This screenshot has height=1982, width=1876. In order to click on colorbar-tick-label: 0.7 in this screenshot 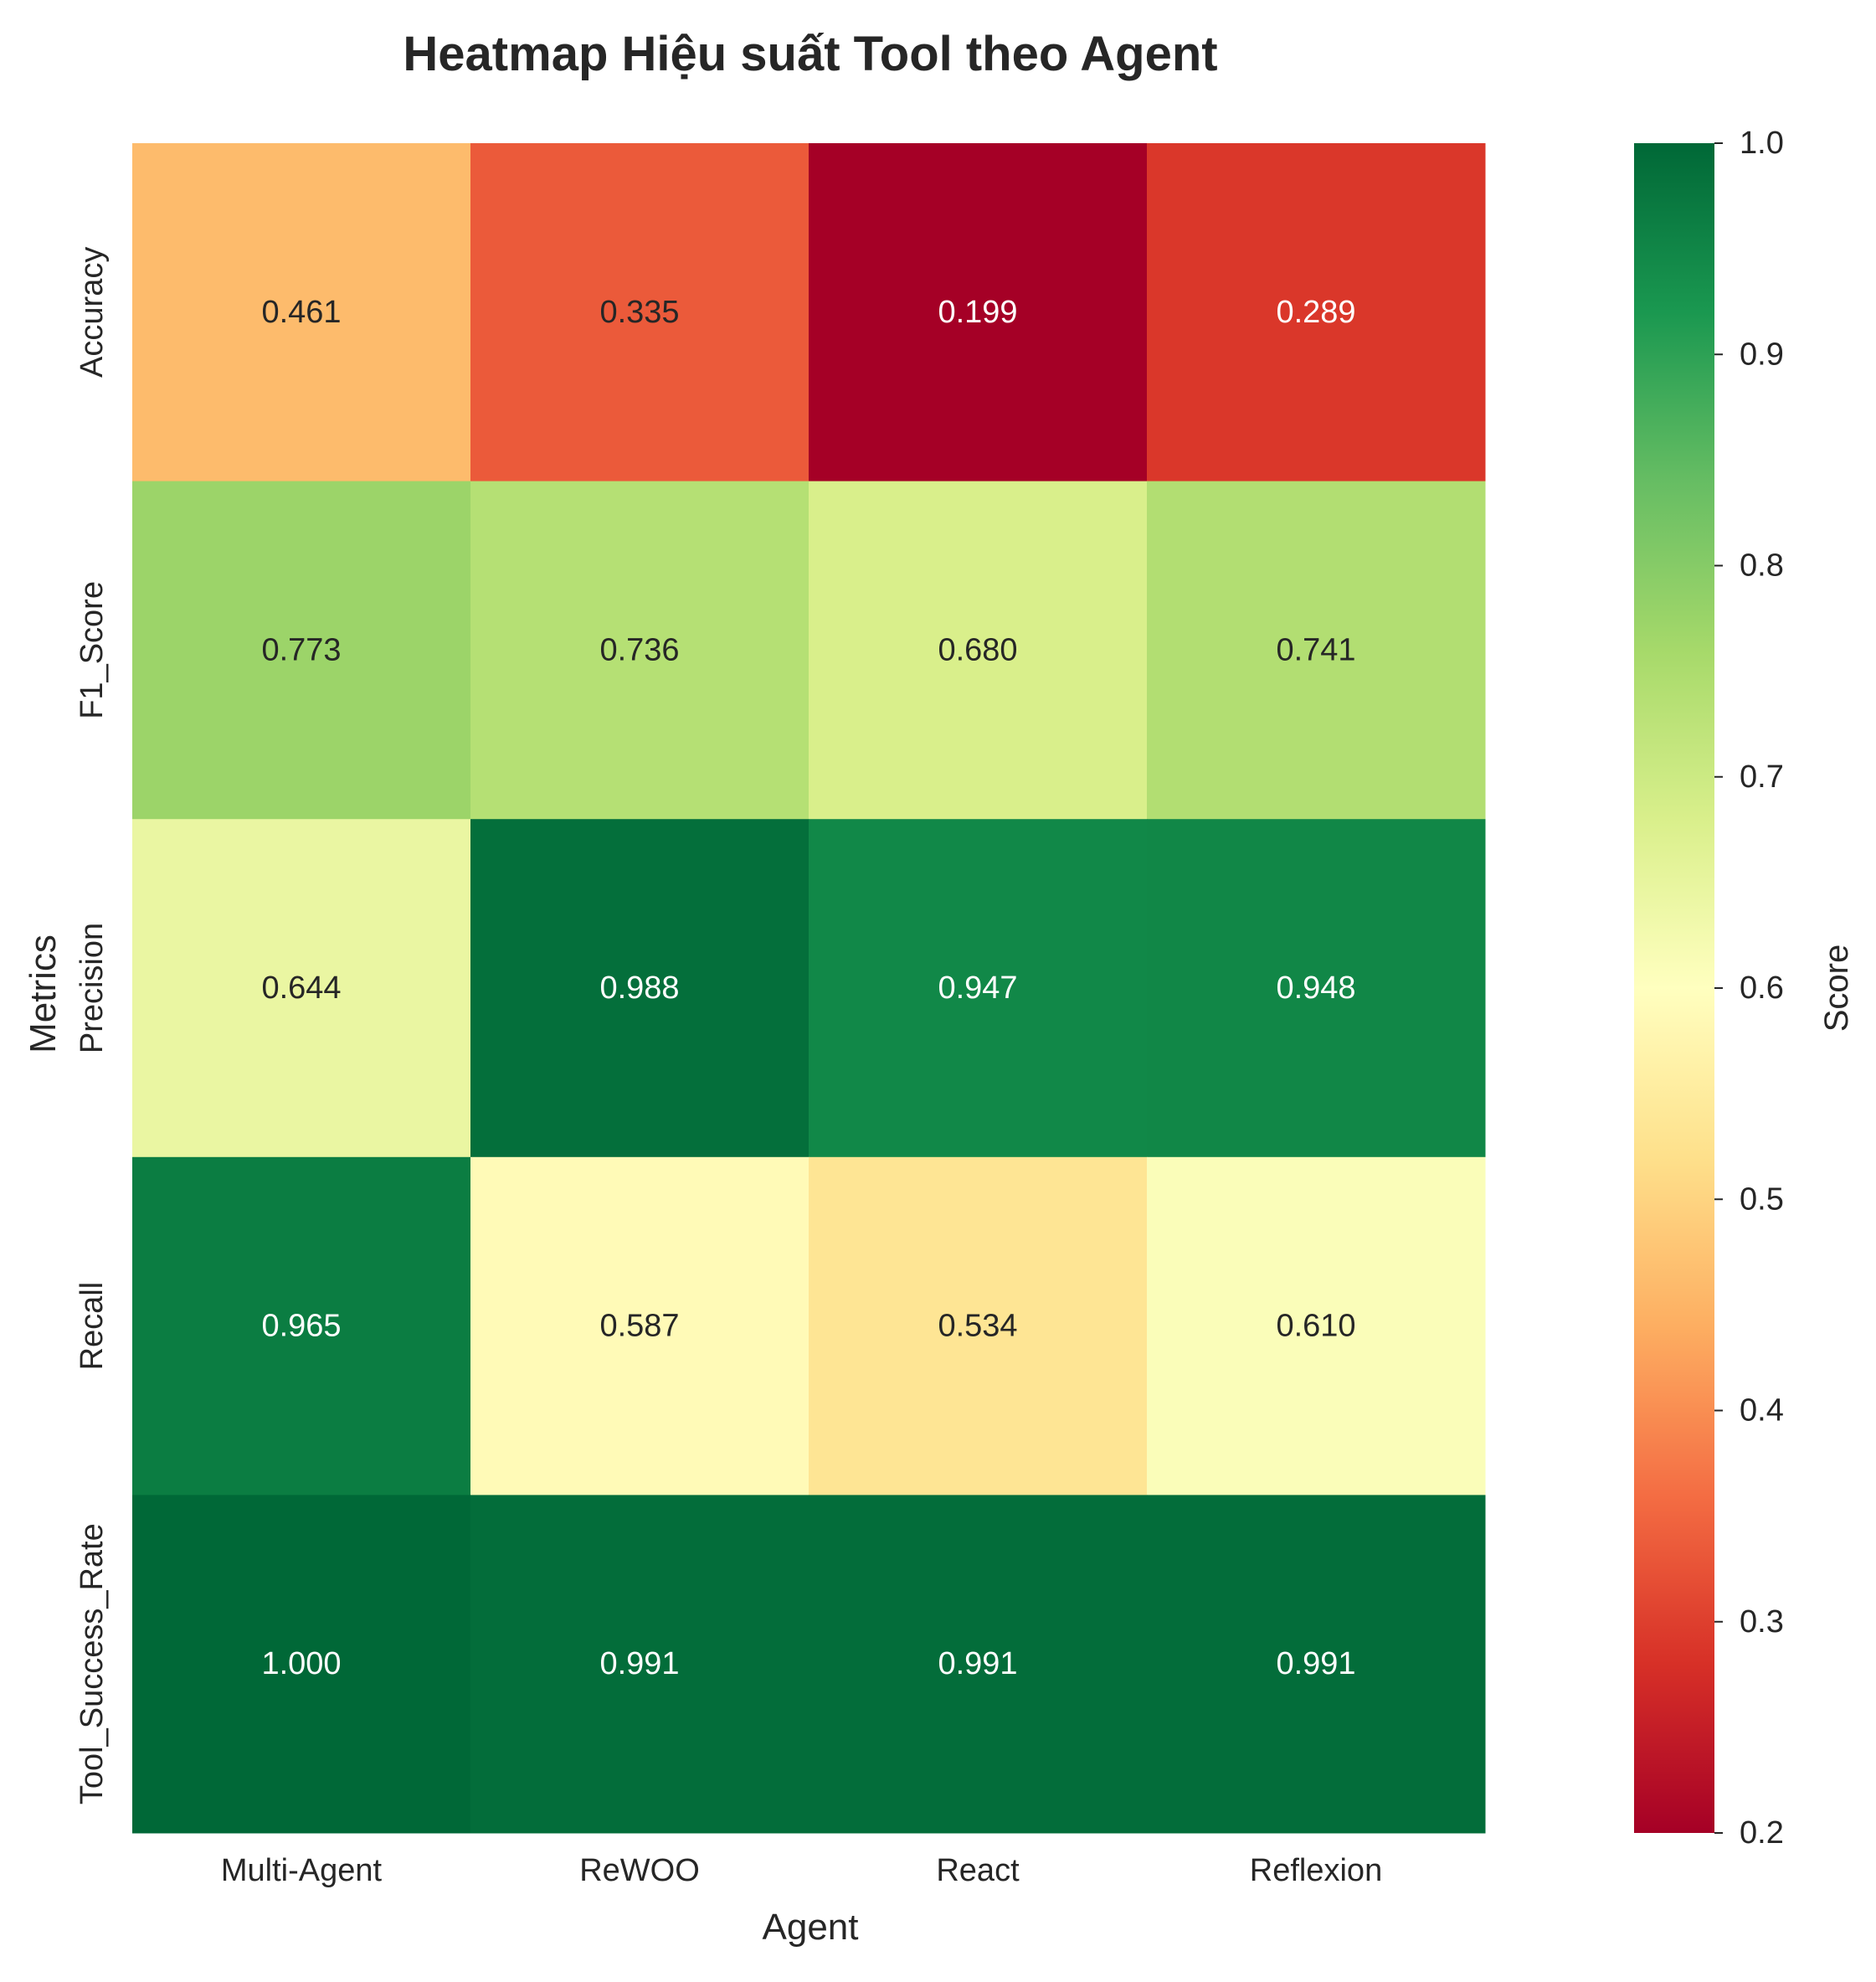, I will do `click(1762, 777)`.